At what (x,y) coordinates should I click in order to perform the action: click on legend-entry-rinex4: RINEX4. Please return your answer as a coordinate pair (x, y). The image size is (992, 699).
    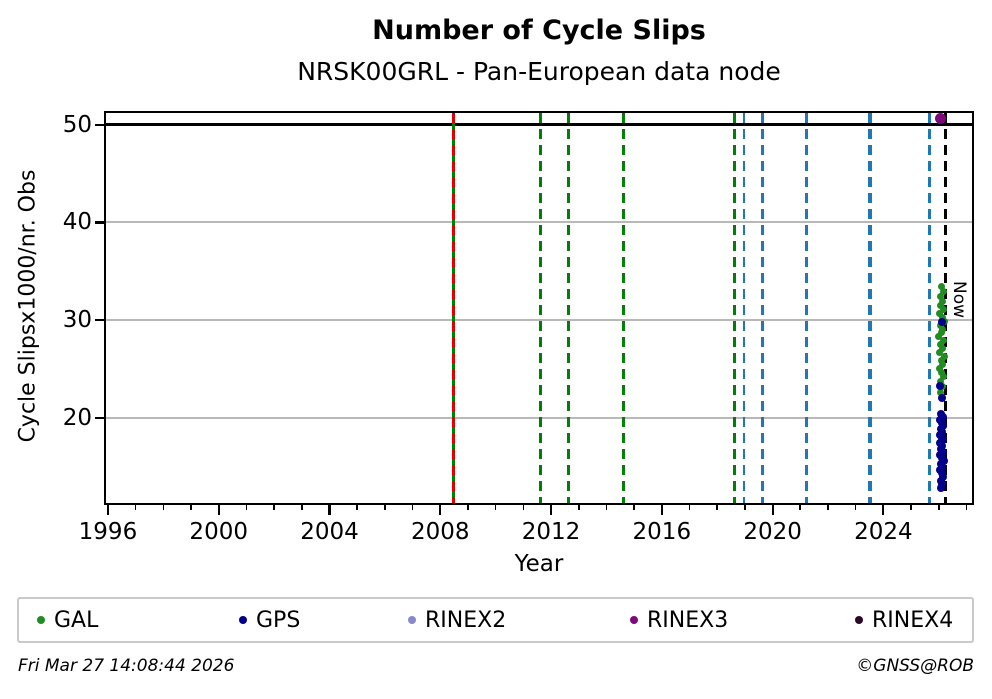
    Looking at the image, I should click on (904, 620).